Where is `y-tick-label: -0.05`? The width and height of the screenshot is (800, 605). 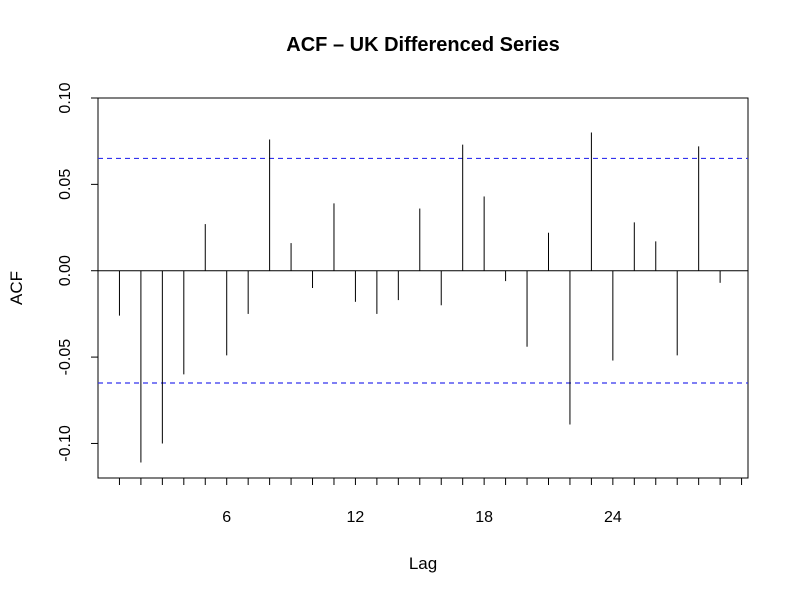
y-tick-label: -0.05 is located at coordinates (65, 357).